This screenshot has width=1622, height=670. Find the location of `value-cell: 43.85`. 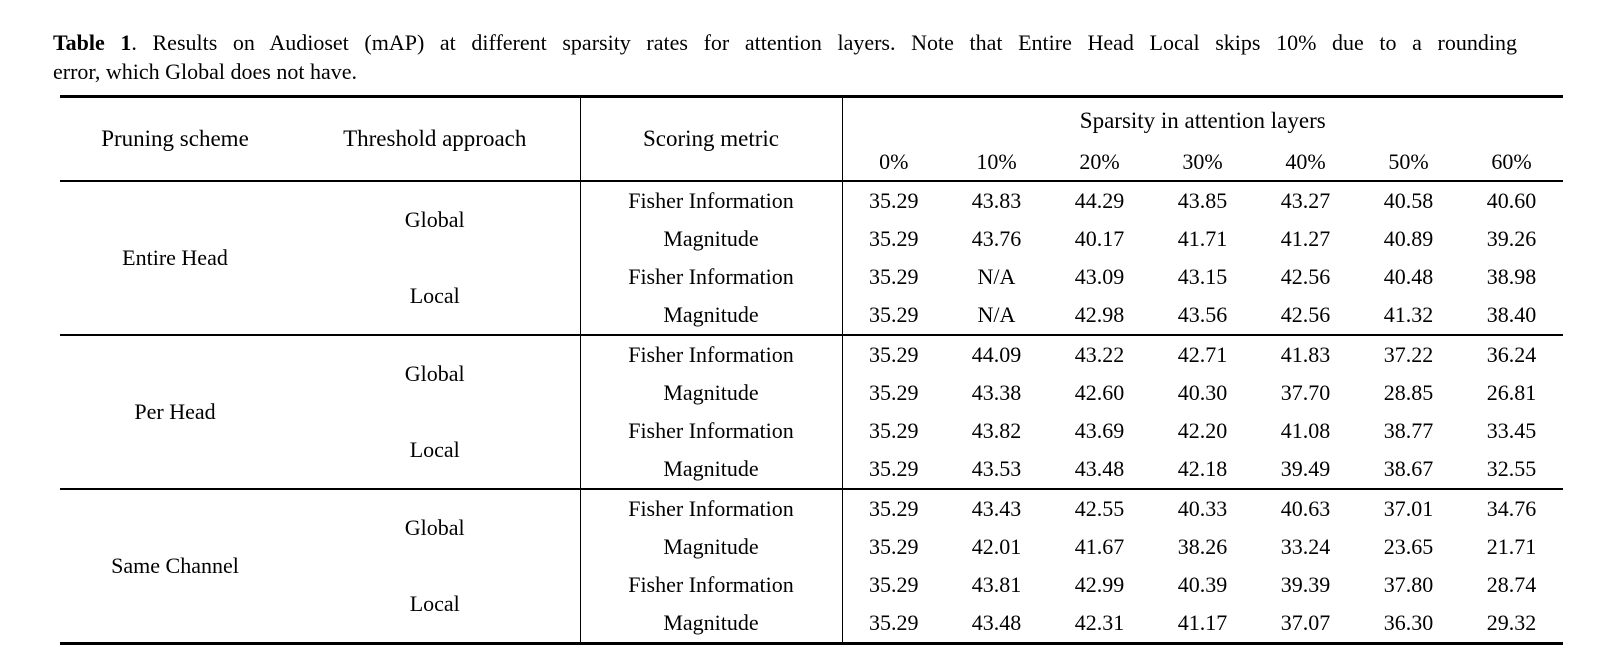

value-cell: 43.85 is located at coordinates (1202, 200).